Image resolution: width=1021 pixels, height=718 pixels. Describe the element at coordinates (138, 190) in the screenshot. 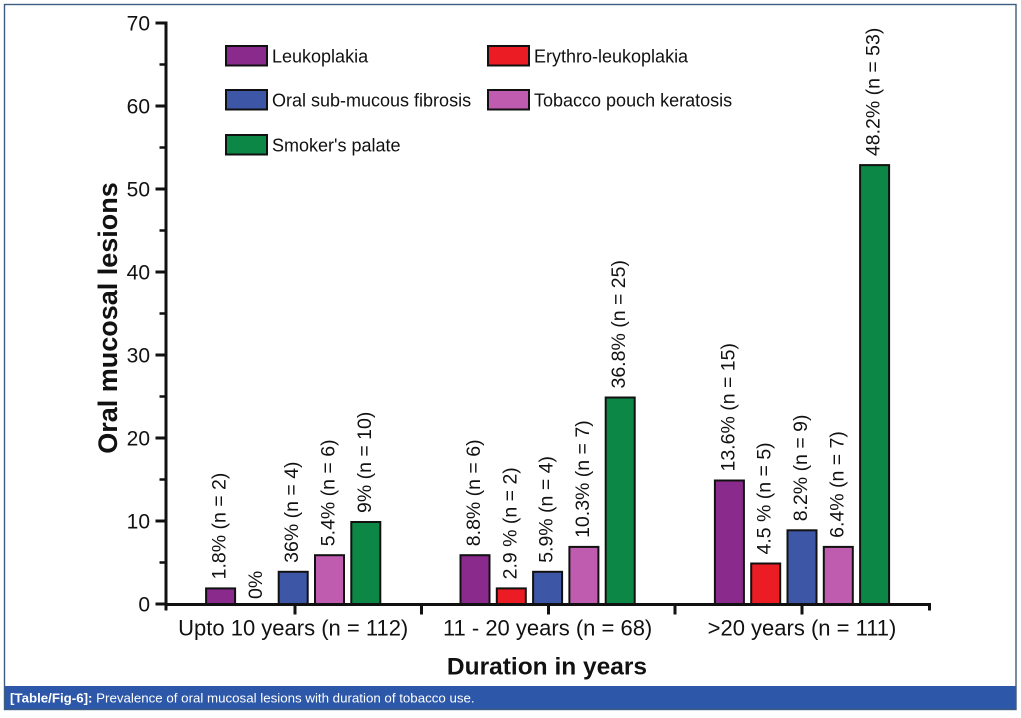

I see `svg-text: 50` at that location.